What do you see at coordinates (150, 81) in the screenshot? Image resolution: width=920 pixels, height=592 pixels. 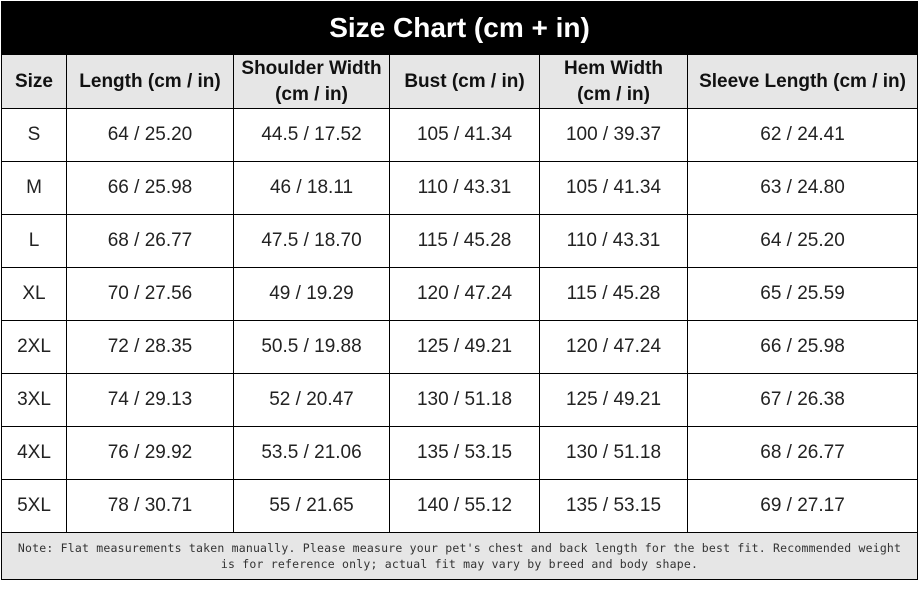 I see `column-header: Length (cm / in)` at bounding box center [150, 81].